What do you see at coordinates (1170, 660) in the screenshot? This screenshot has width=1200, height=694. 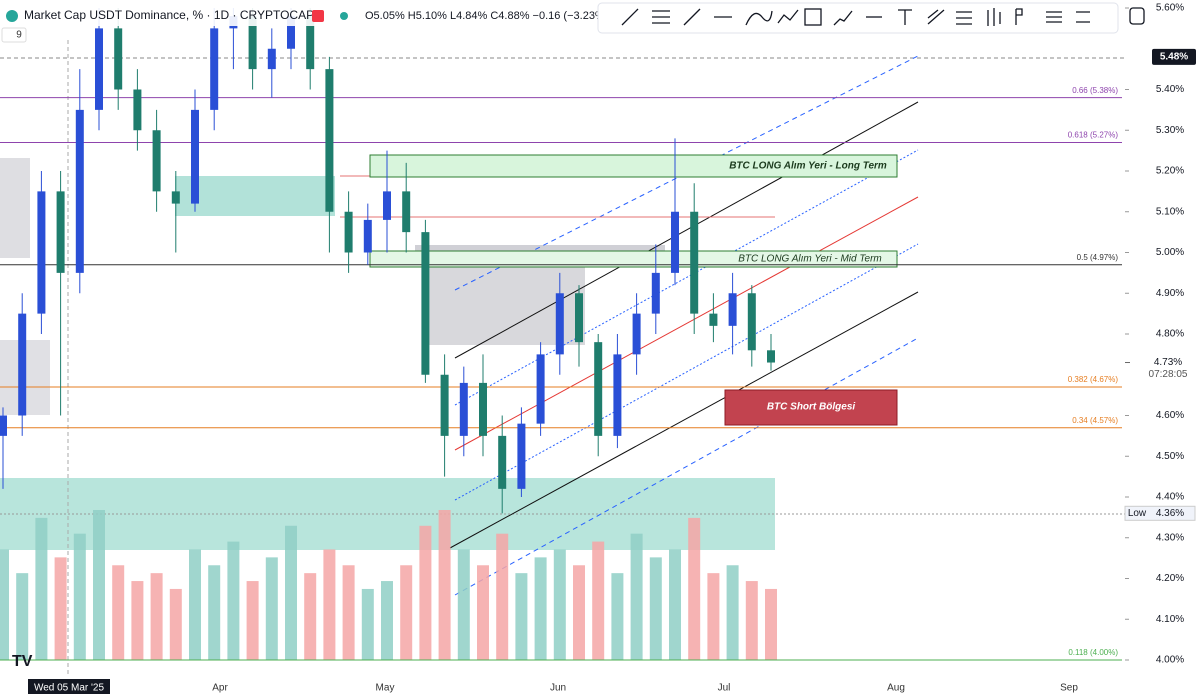 I see `y-tick-label: 4.00%` at bounding box center [1170, 660].